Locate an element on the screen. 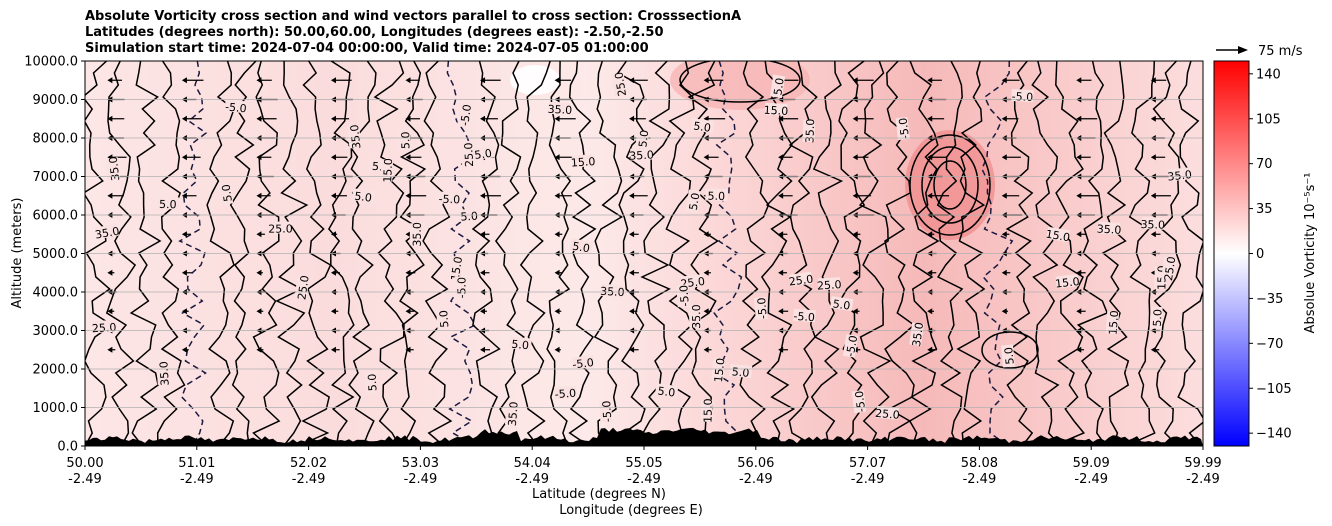  colorbar-tick-label: 35 is located at coordinates (1264, 209).